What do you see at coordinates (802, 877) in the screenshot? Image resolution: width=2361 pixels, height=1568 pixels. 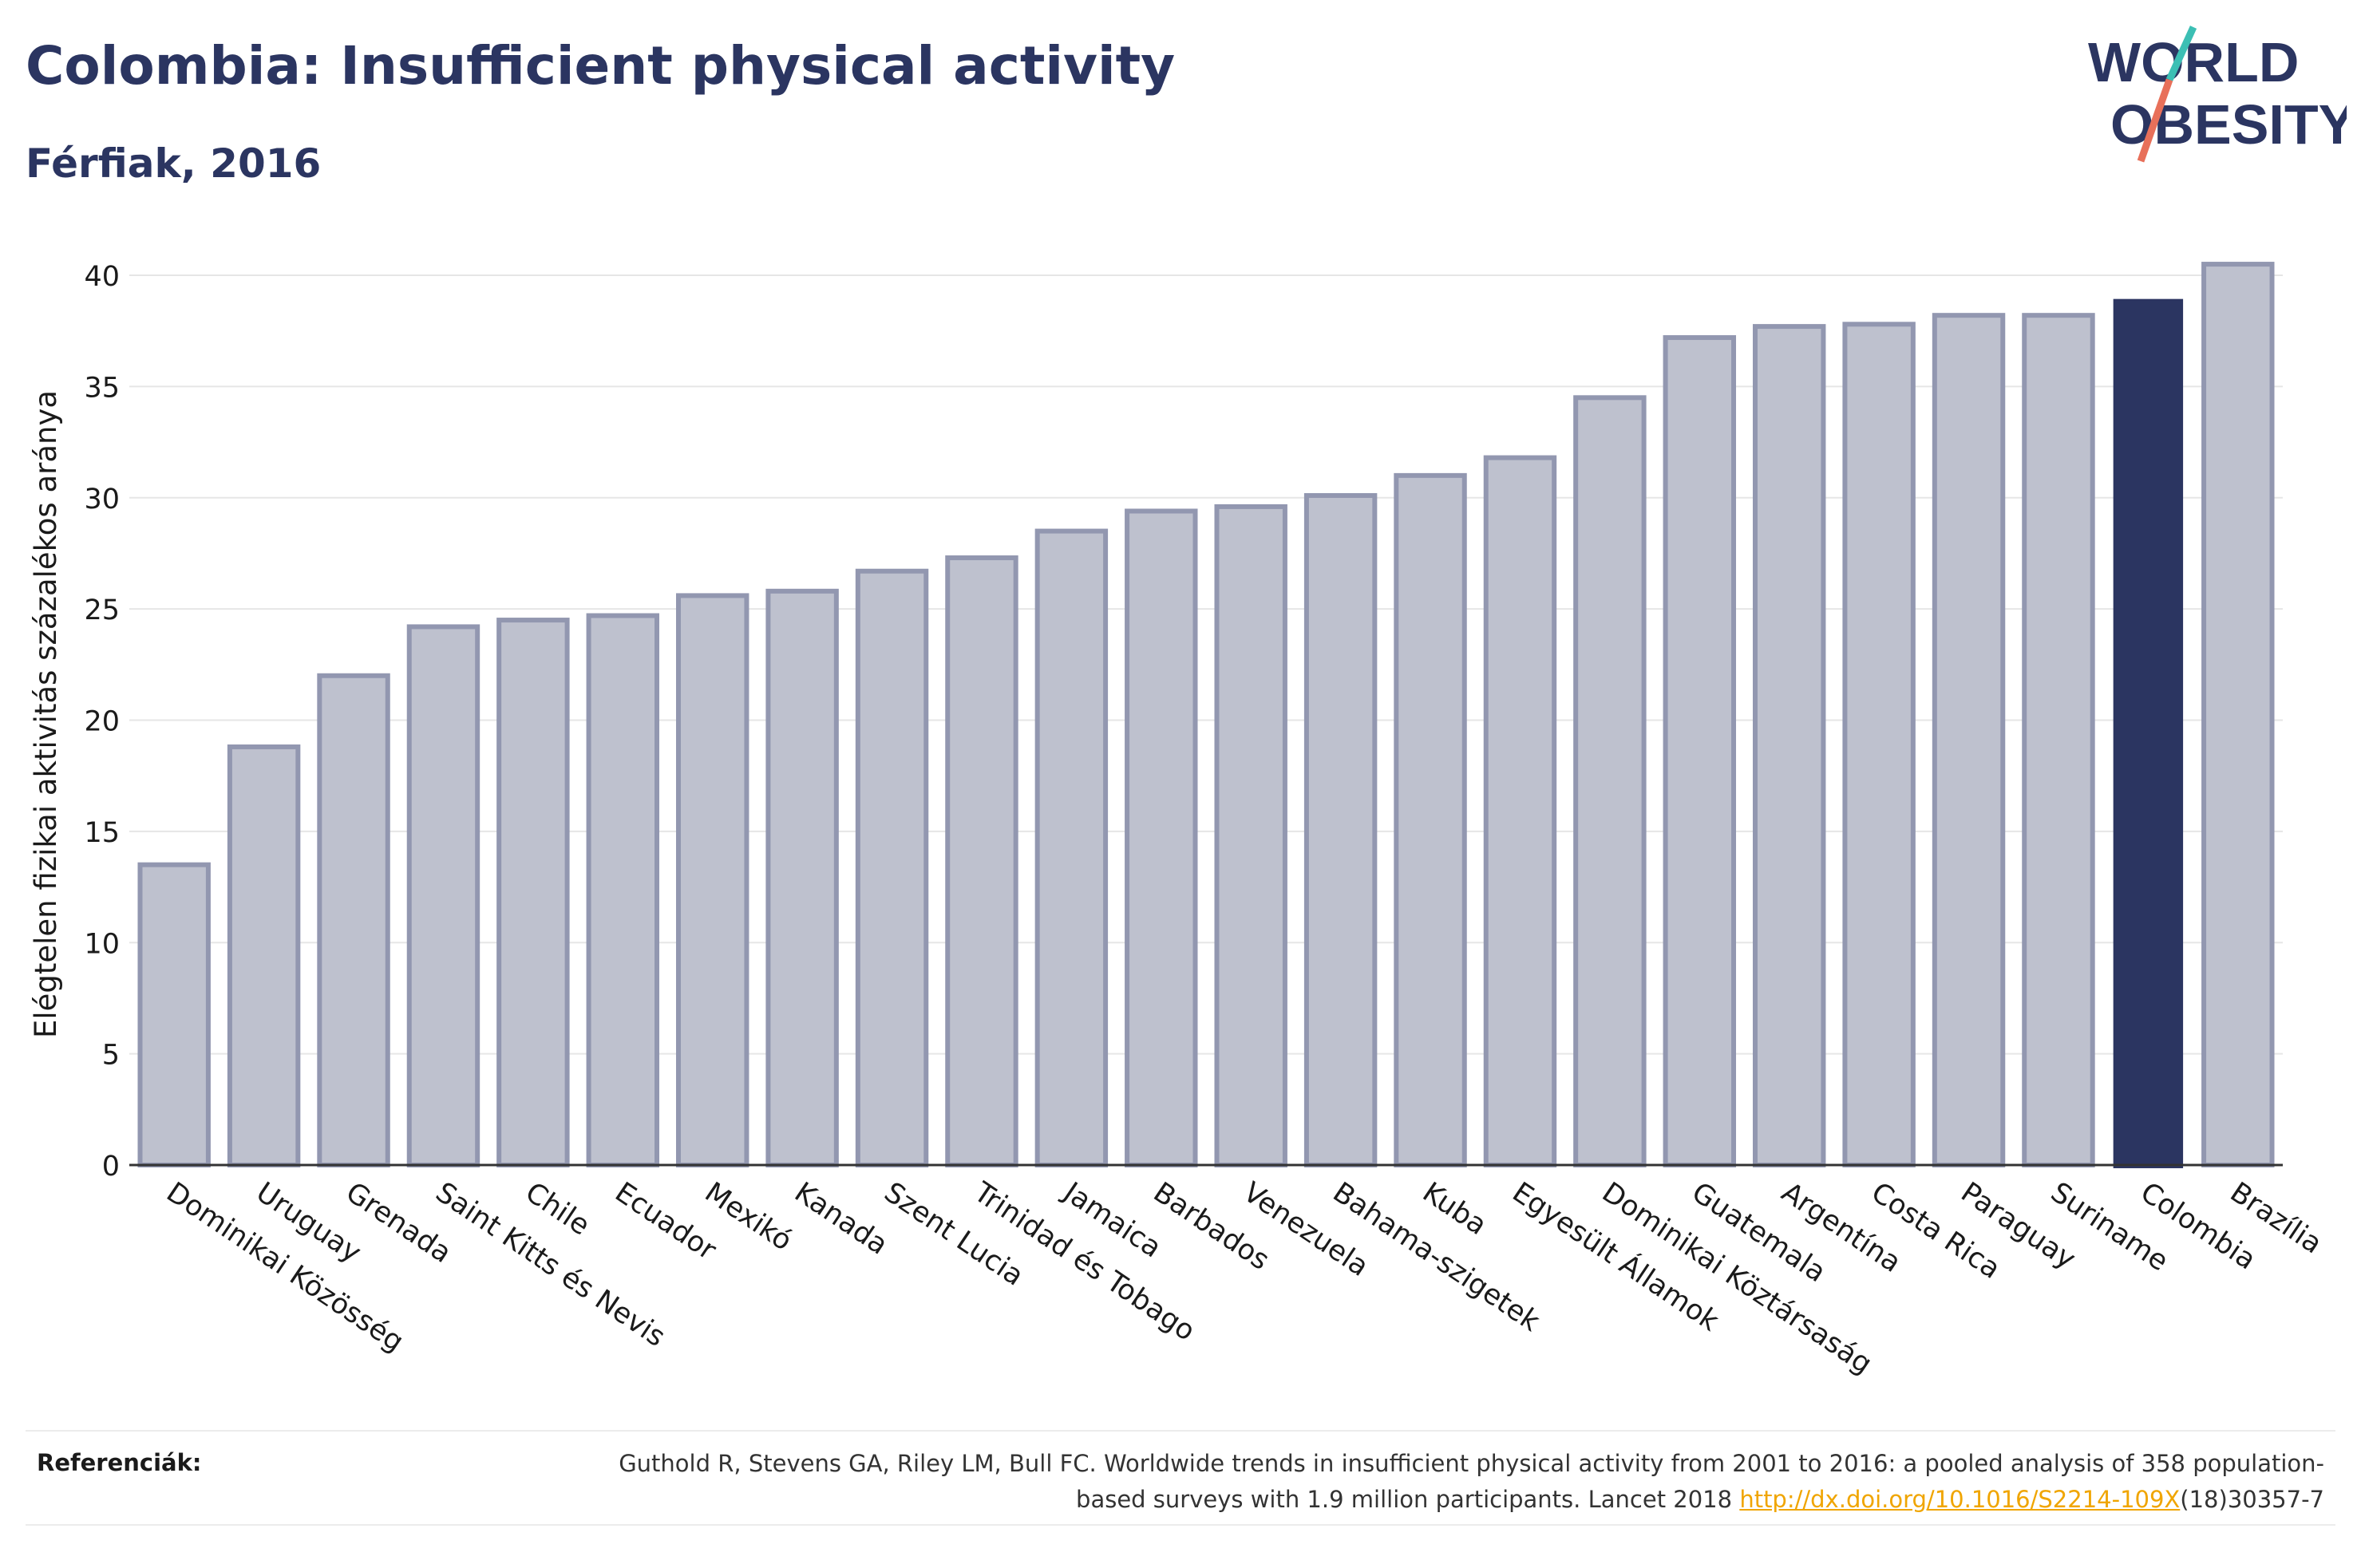 I see `bar-kanada` at bounding box center [802, 877].